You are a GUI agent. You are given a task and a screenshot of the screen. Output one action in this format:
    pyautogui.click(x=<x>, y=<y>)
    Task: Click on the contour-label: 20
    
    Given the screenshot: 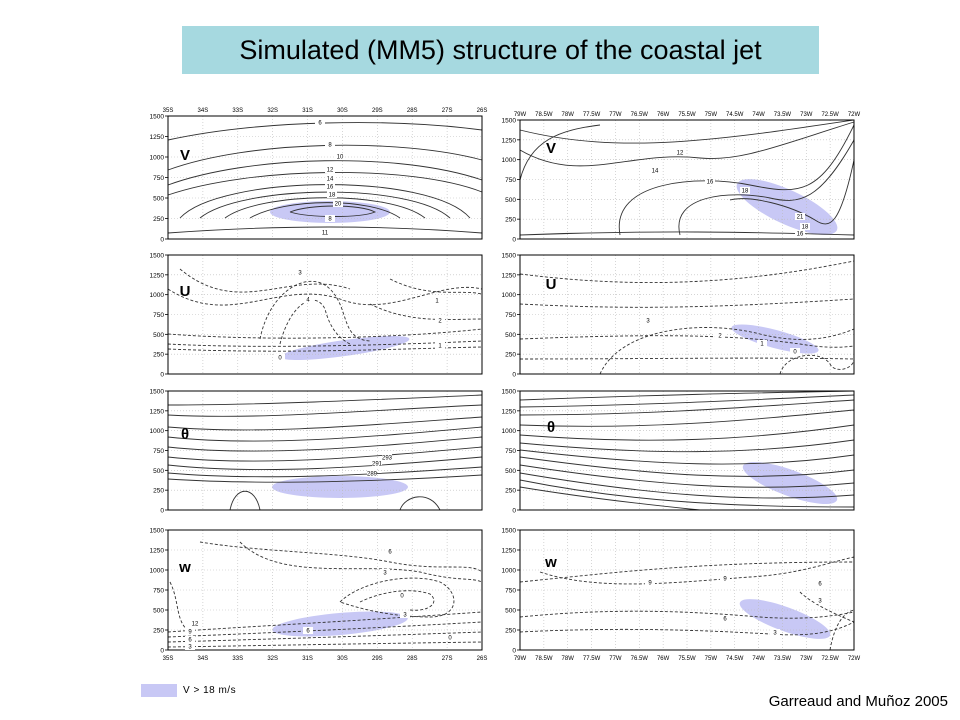 What is the action you would take?
    pyautogui.click(x=338, y=205)
    